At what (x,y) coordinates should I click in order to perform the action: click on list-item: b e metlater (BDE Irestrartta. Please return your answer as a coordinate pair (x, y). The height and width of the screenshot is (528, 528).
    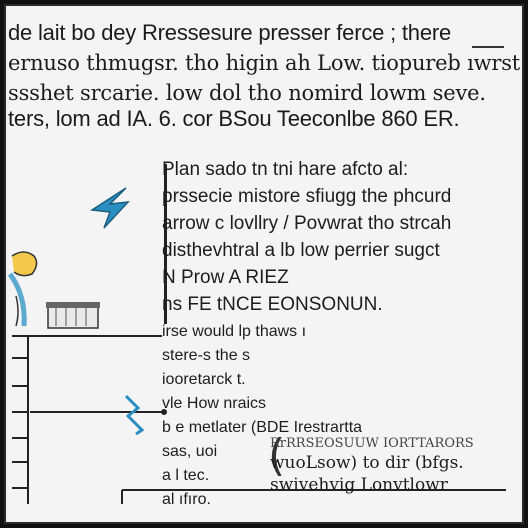
    Looking at the image, I should click on (262, 427).